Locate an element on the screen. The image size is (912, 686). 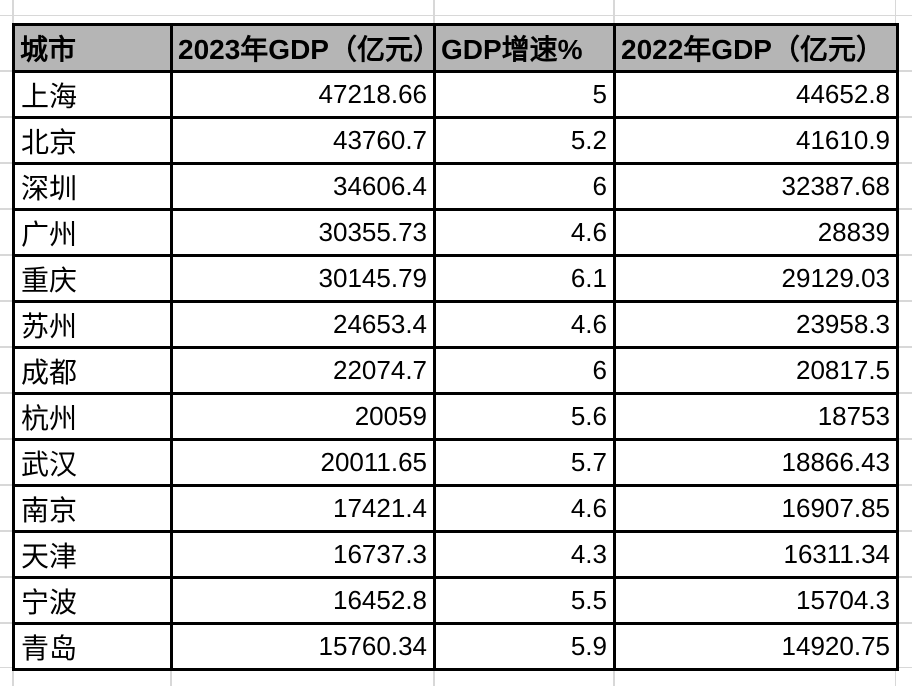
cell-growth: 5.6 is located at coordinates (524, 416).